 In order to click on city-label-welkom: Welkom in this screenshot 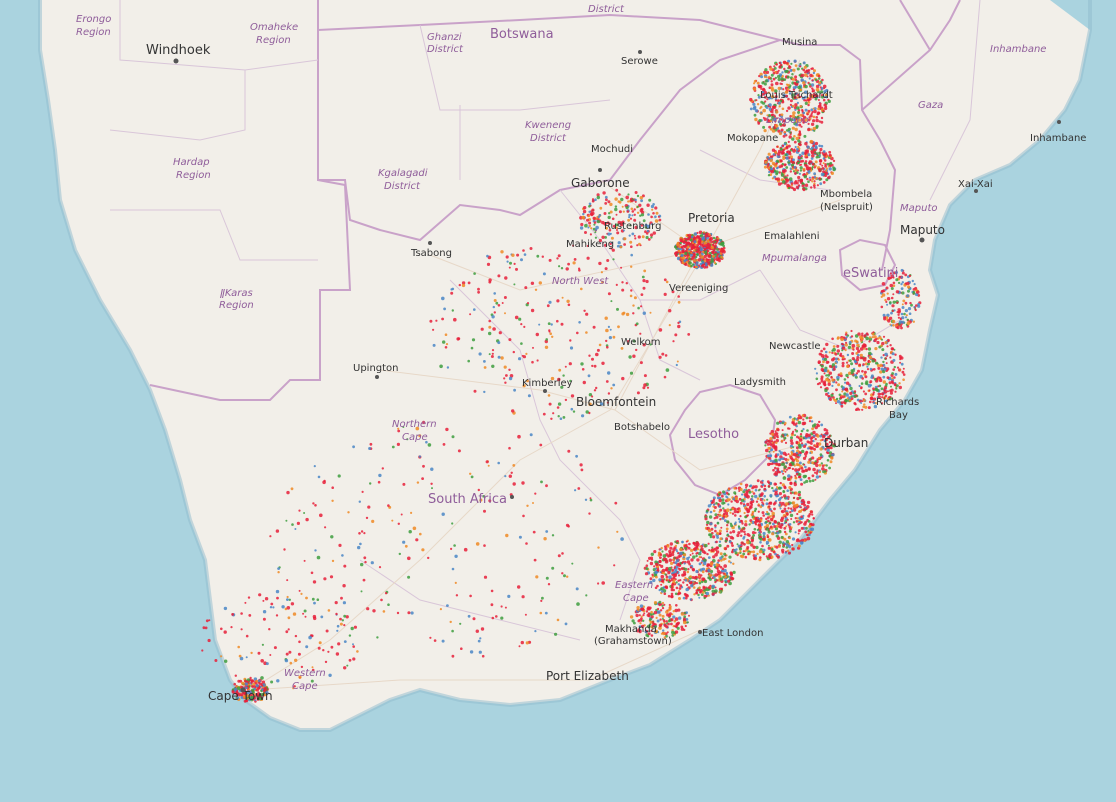, I will do `click(641, 342)`.